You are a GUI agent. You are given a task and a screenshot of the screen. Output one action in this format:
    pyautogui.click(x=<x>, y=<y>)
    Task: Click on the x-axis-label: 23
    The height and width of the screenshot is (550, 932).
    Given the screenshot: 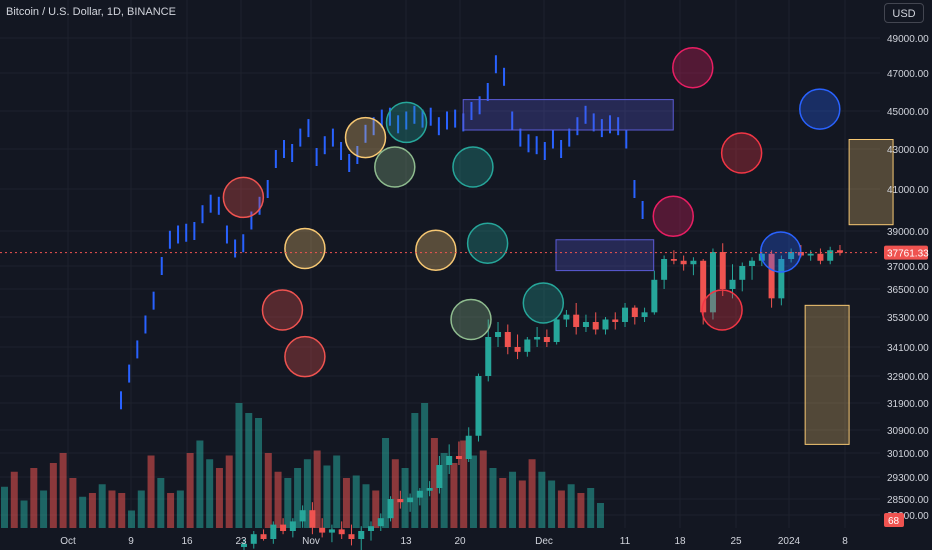 What is the action you would take?
    pyautogui.click(x=241, y=541)
    